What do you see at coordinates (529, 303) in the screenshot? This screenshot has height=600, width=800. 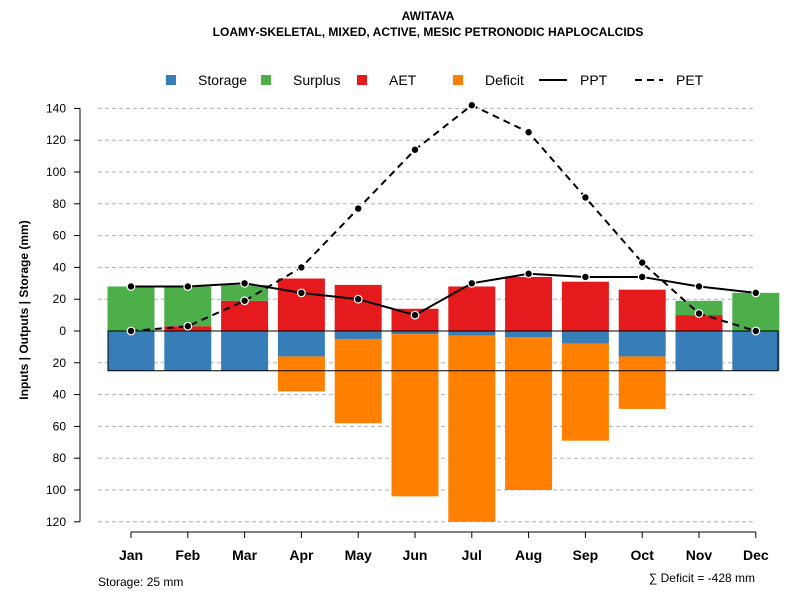 I see `aet-bar-aug` at bounding box center [529, 303].